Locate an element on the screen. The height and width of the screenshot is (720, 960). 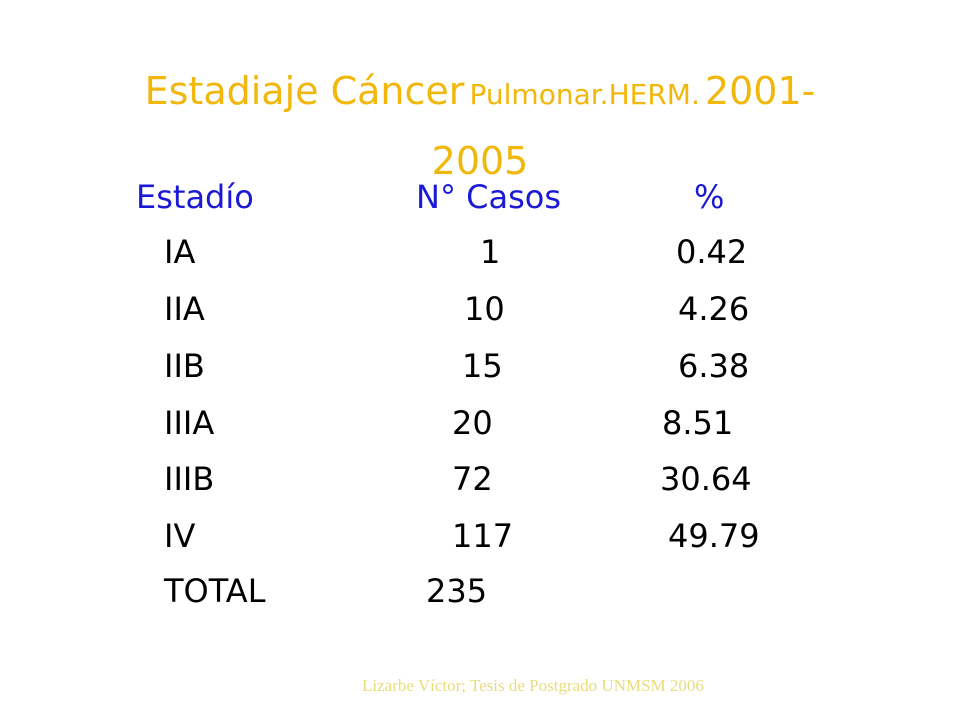
table-row: IA 1 0.42 is located at coordinates (480, 252).